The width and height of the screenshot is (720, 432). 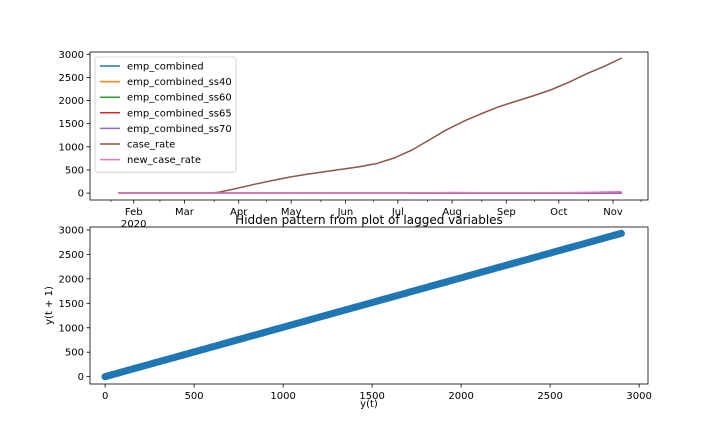 What do you see at coordinates (549, 396) in the screenshot?
I see `x-tick-label: 2500` at bounding box center [549, 396].